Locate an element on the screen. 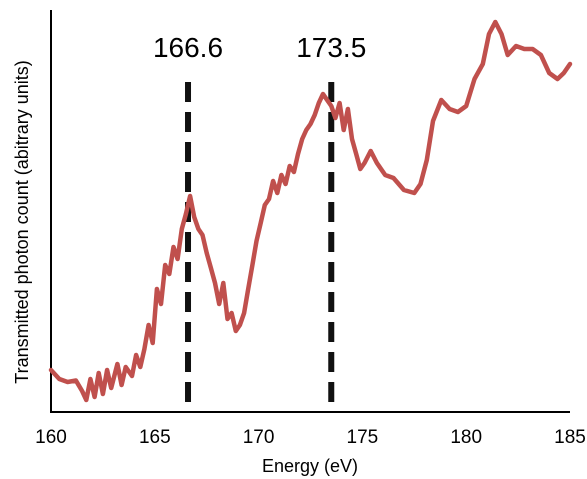 The image size is (587, 479). x-axis-label: Energy (eV) is located at coordinates (310, 466).